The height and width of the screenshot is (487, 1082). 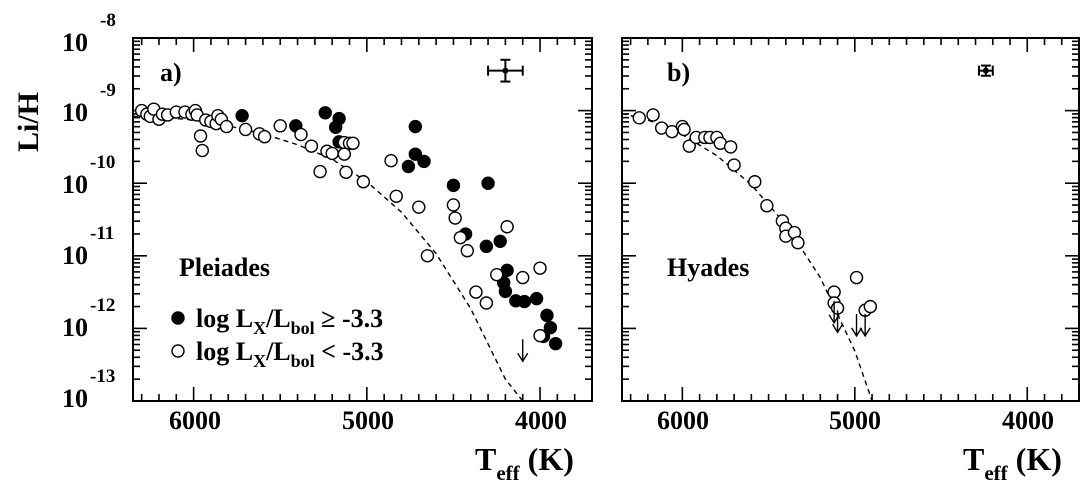 What do you see at coordinates (1012, 463) in the screenshot?
I see `x-axis-title-b: Teff (K)` at bounding box center [1012, 463].